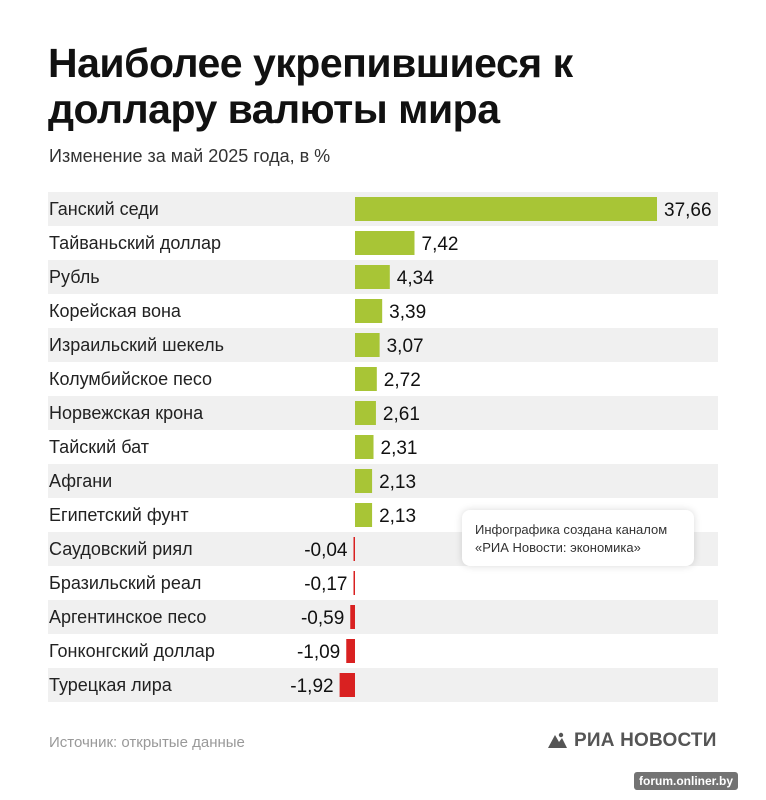  Describe the element at coordinates (74, 277) in the screenshot. I see `category-label: Рубль` at that location.